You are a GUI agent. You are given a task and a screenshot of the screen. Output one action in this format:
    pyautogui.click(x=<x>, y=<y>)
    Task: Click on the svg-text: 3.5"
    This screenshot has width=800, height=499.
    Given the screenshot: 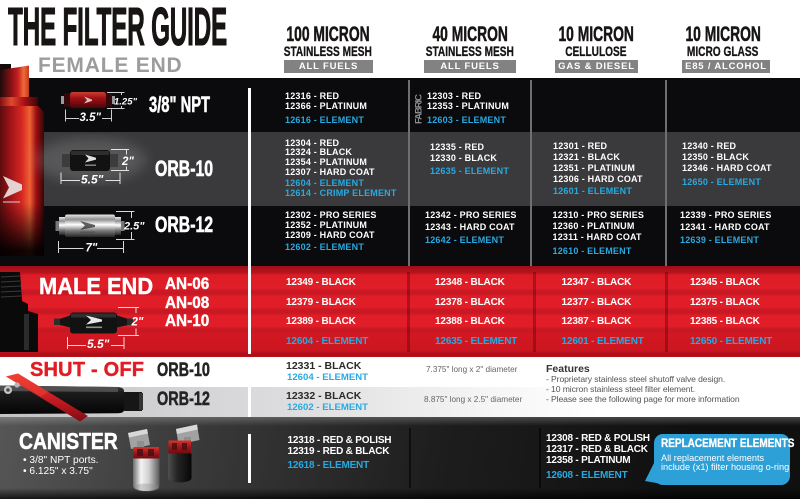 What is the action you would take?
    pyautogui.click(x=91, y=118)
    